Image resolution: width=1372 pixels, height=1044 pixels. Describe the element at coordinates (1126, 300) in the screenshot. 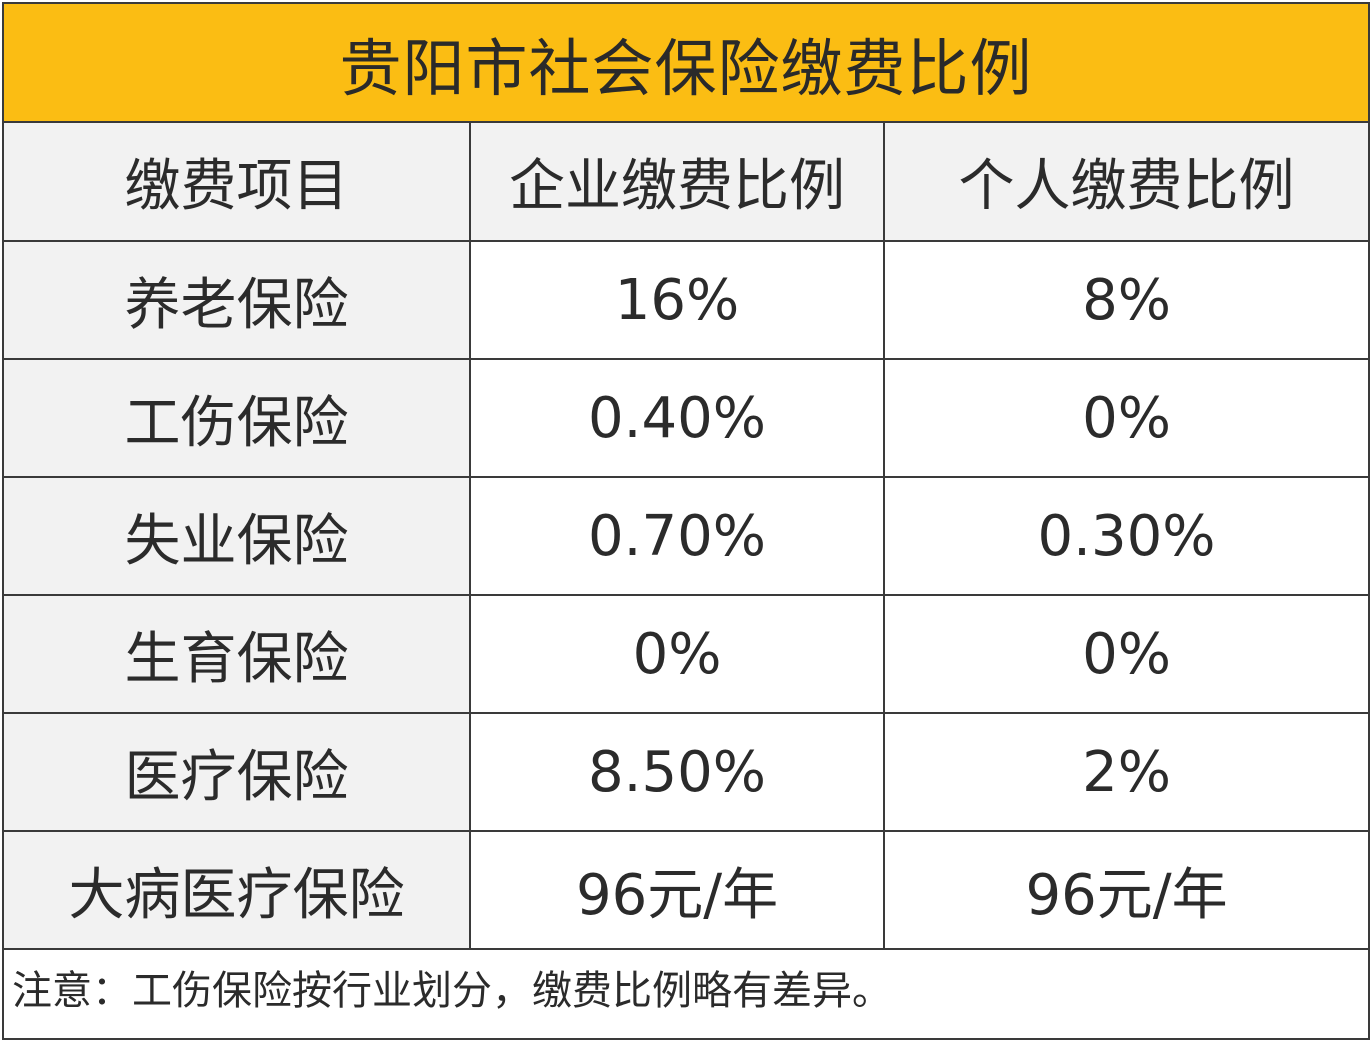

I see `row-personal-rate: 8%` at that location.